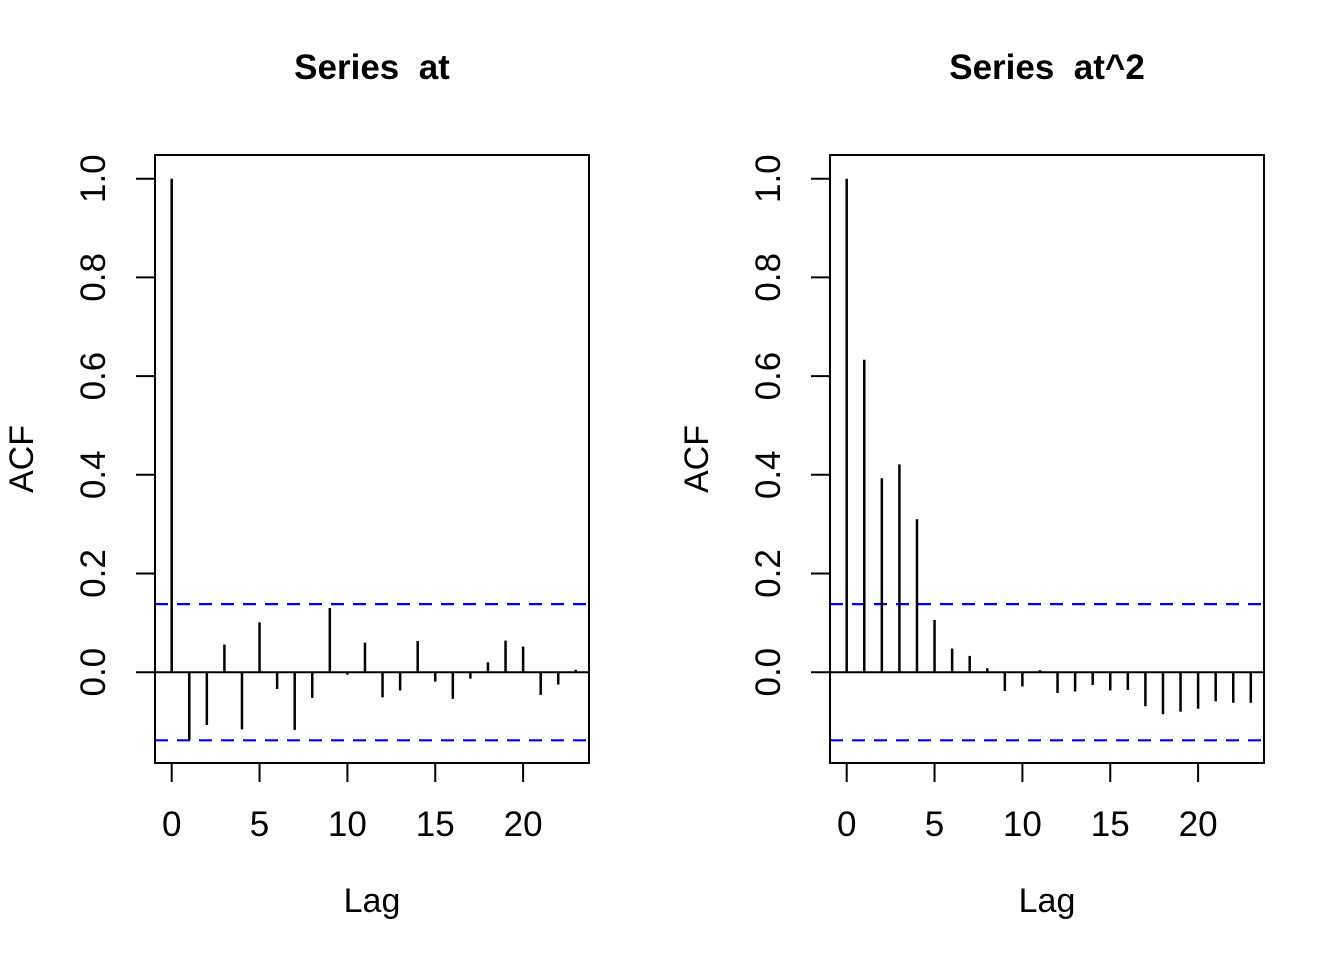 This screenshot has height=960, width=1344. Describe the element at coordinates (372, 67) in the screenshot. I see `panel-title: Series at` at that location.